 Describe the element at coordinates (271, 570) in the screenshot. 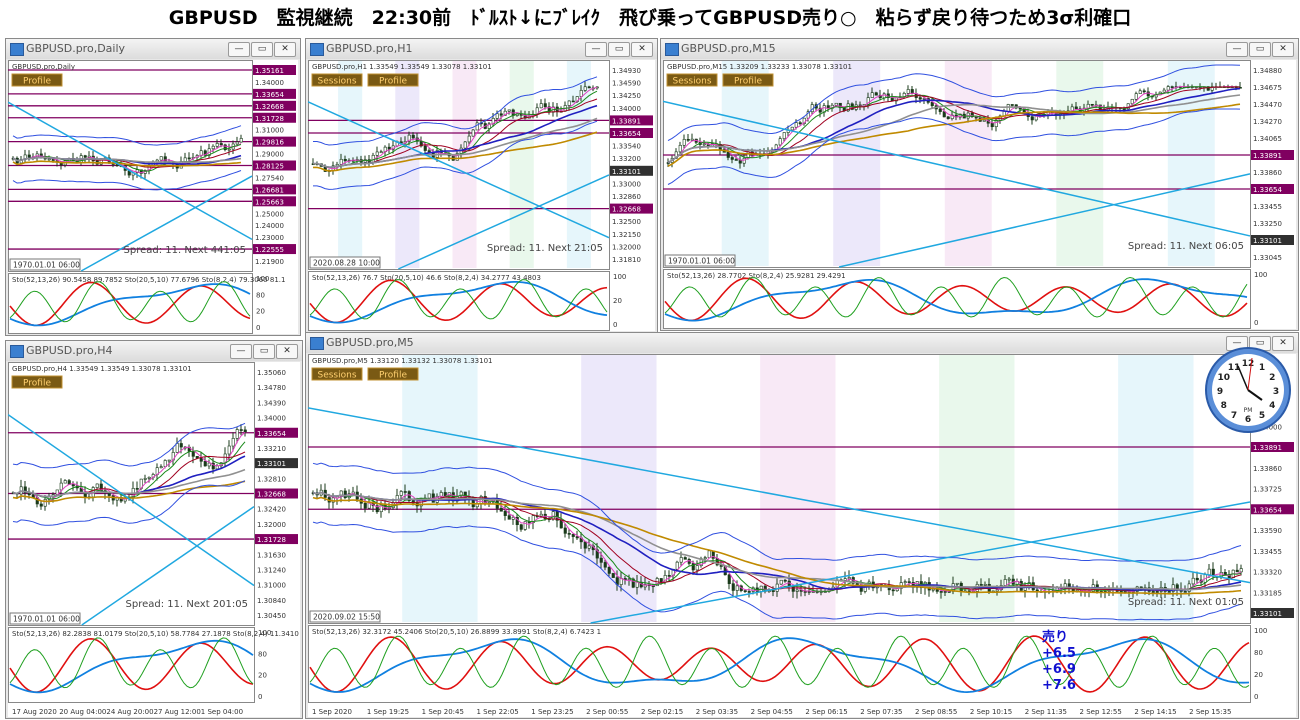

I see `price-label: 1.31240` at that location.